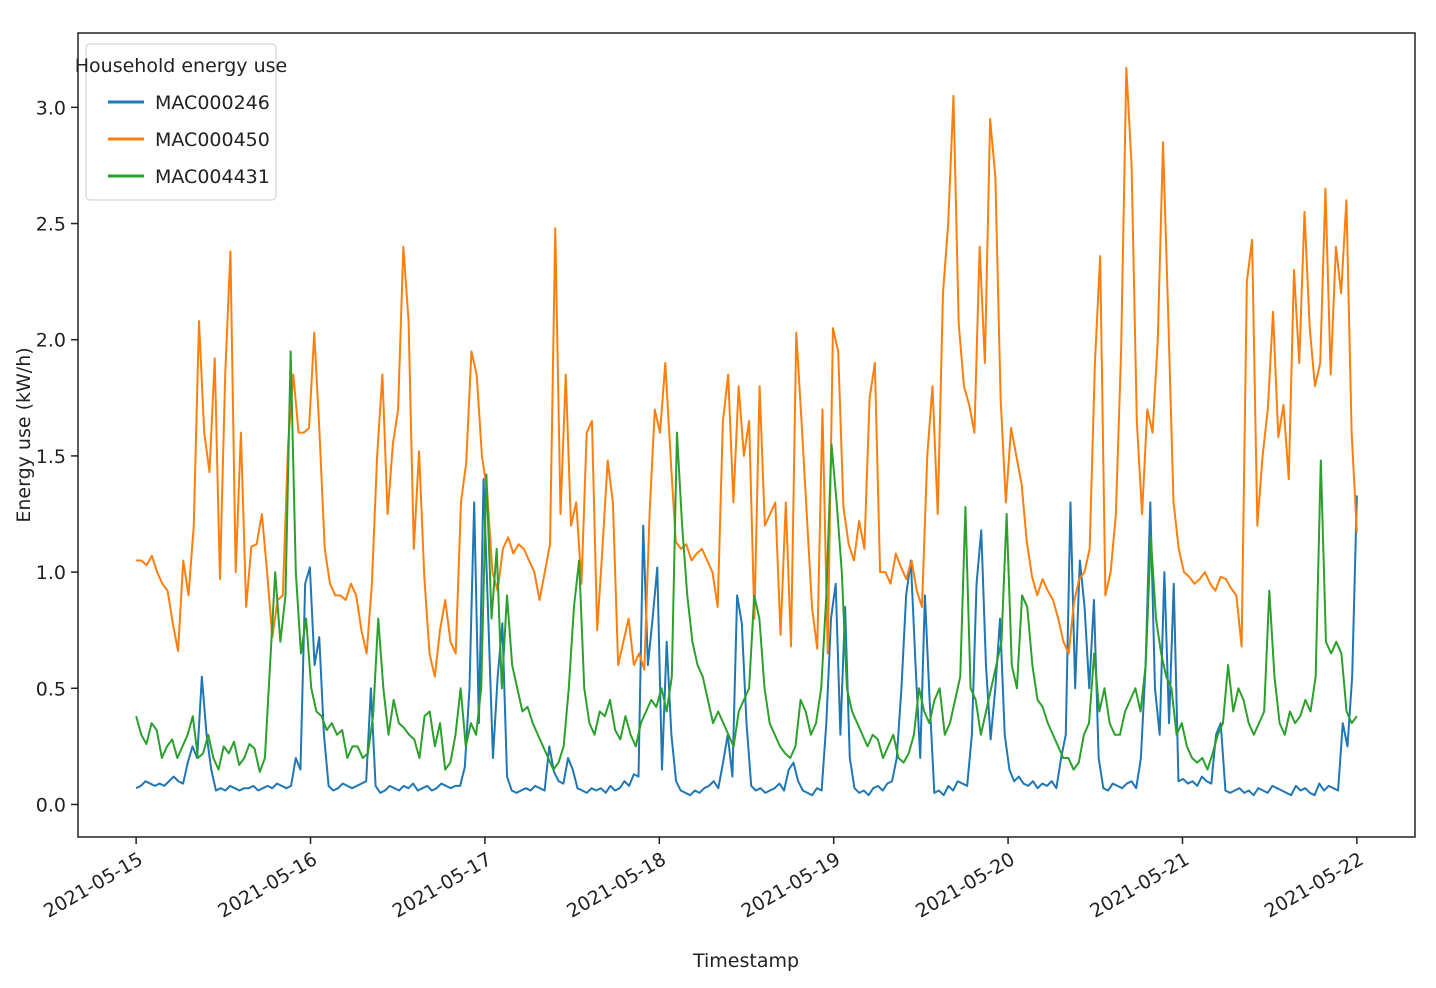 The image size is (1436, 988). I want to click on x-tick-label: 2021-05-15, so click(93, 885).